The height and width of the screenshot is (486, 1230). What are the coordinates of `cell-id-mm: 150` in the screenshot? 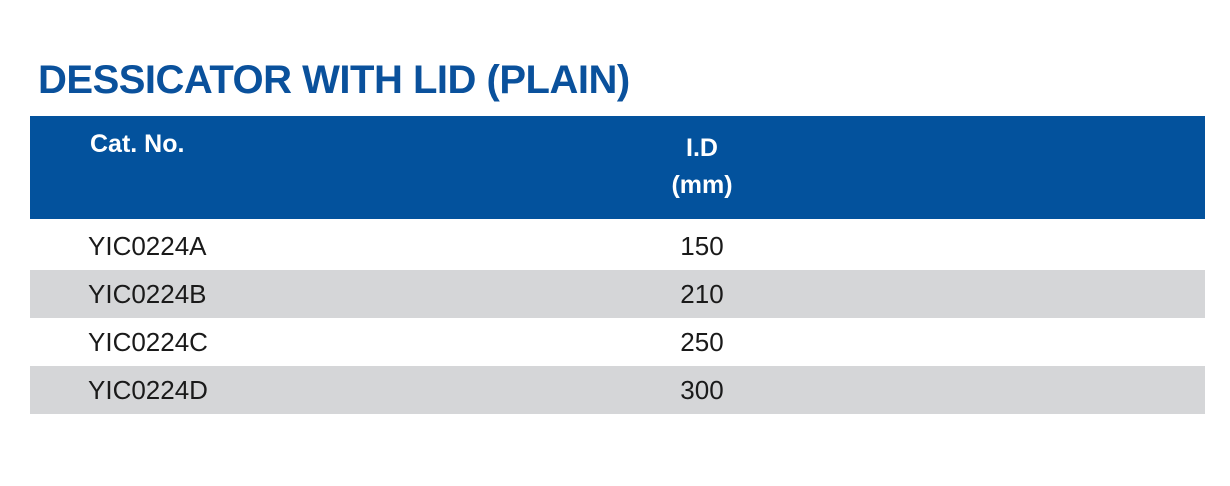 It's located at (702, 246).